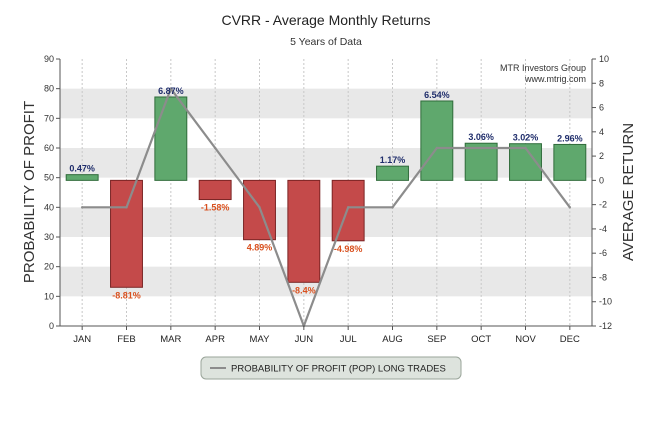 The width and height of the screenshot is (653, 421). Describe the element at coordinates (348, 339) in the screenshot. I see `x-tick-label-jul: JUL` at that location.